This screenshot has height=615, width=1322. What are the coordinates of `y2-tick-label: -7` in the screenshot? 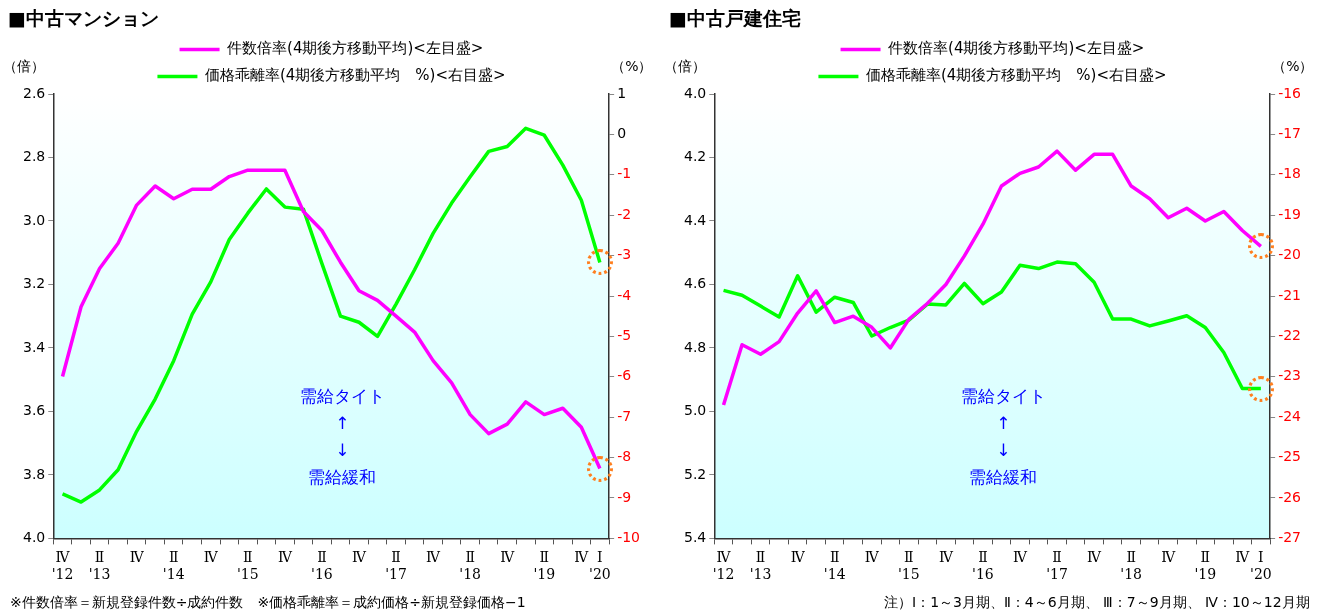 It's located at (624, 415).